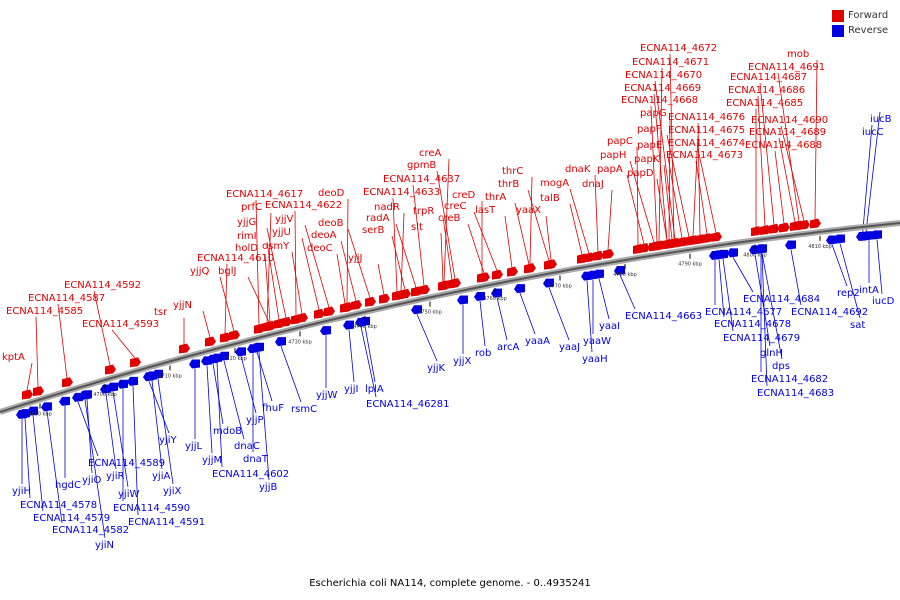 This screenshot has height=600, width=900. Describe the element at coordinates (528, 210) in the screenshot. I see `forward-gene-label: yaaX` at that location.